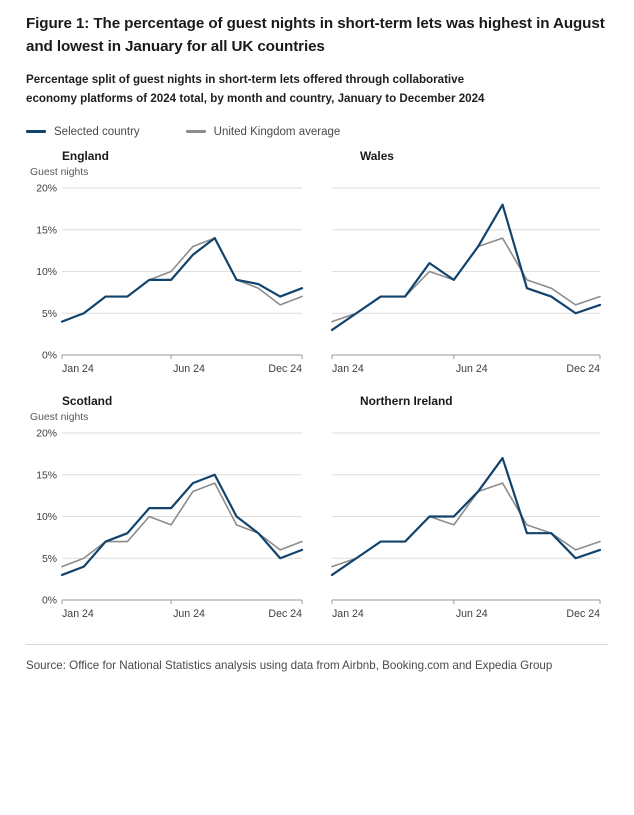 This screenshot has width=634, height=815. What do you see at coordinates (406, 400) in the screenshot?
I see `panel-title-northern-ireland: Northern Ireland` at bounding box center [406, 400].